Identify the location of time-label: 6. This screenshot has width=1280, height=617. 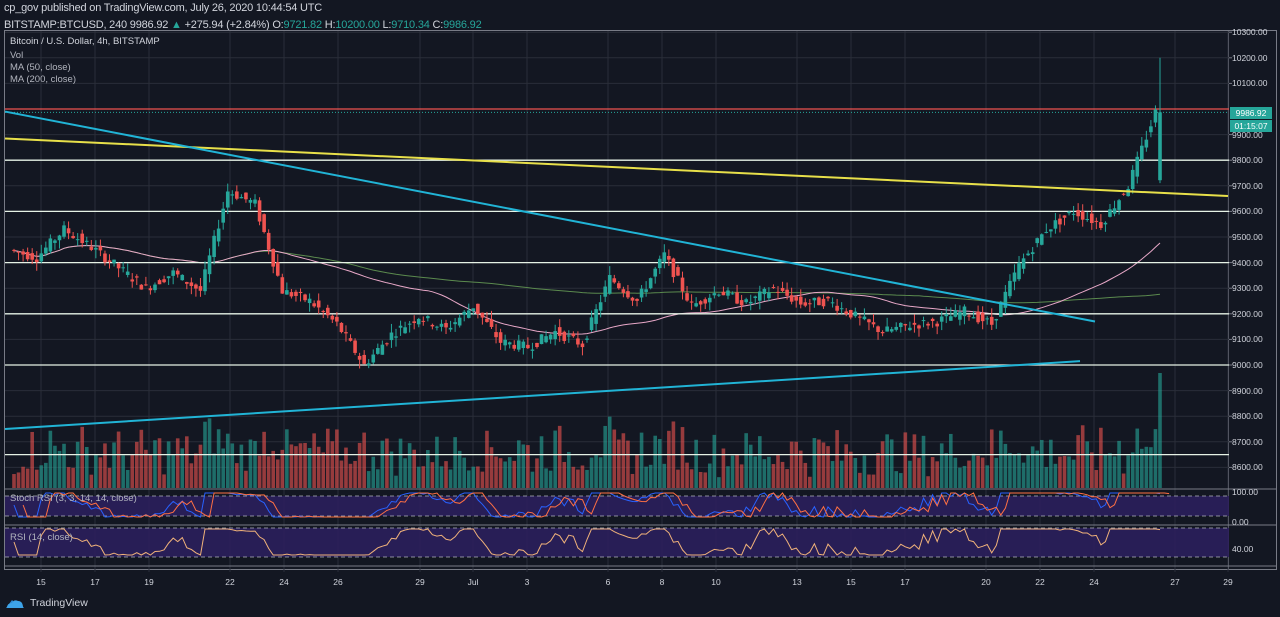
(608, 582).